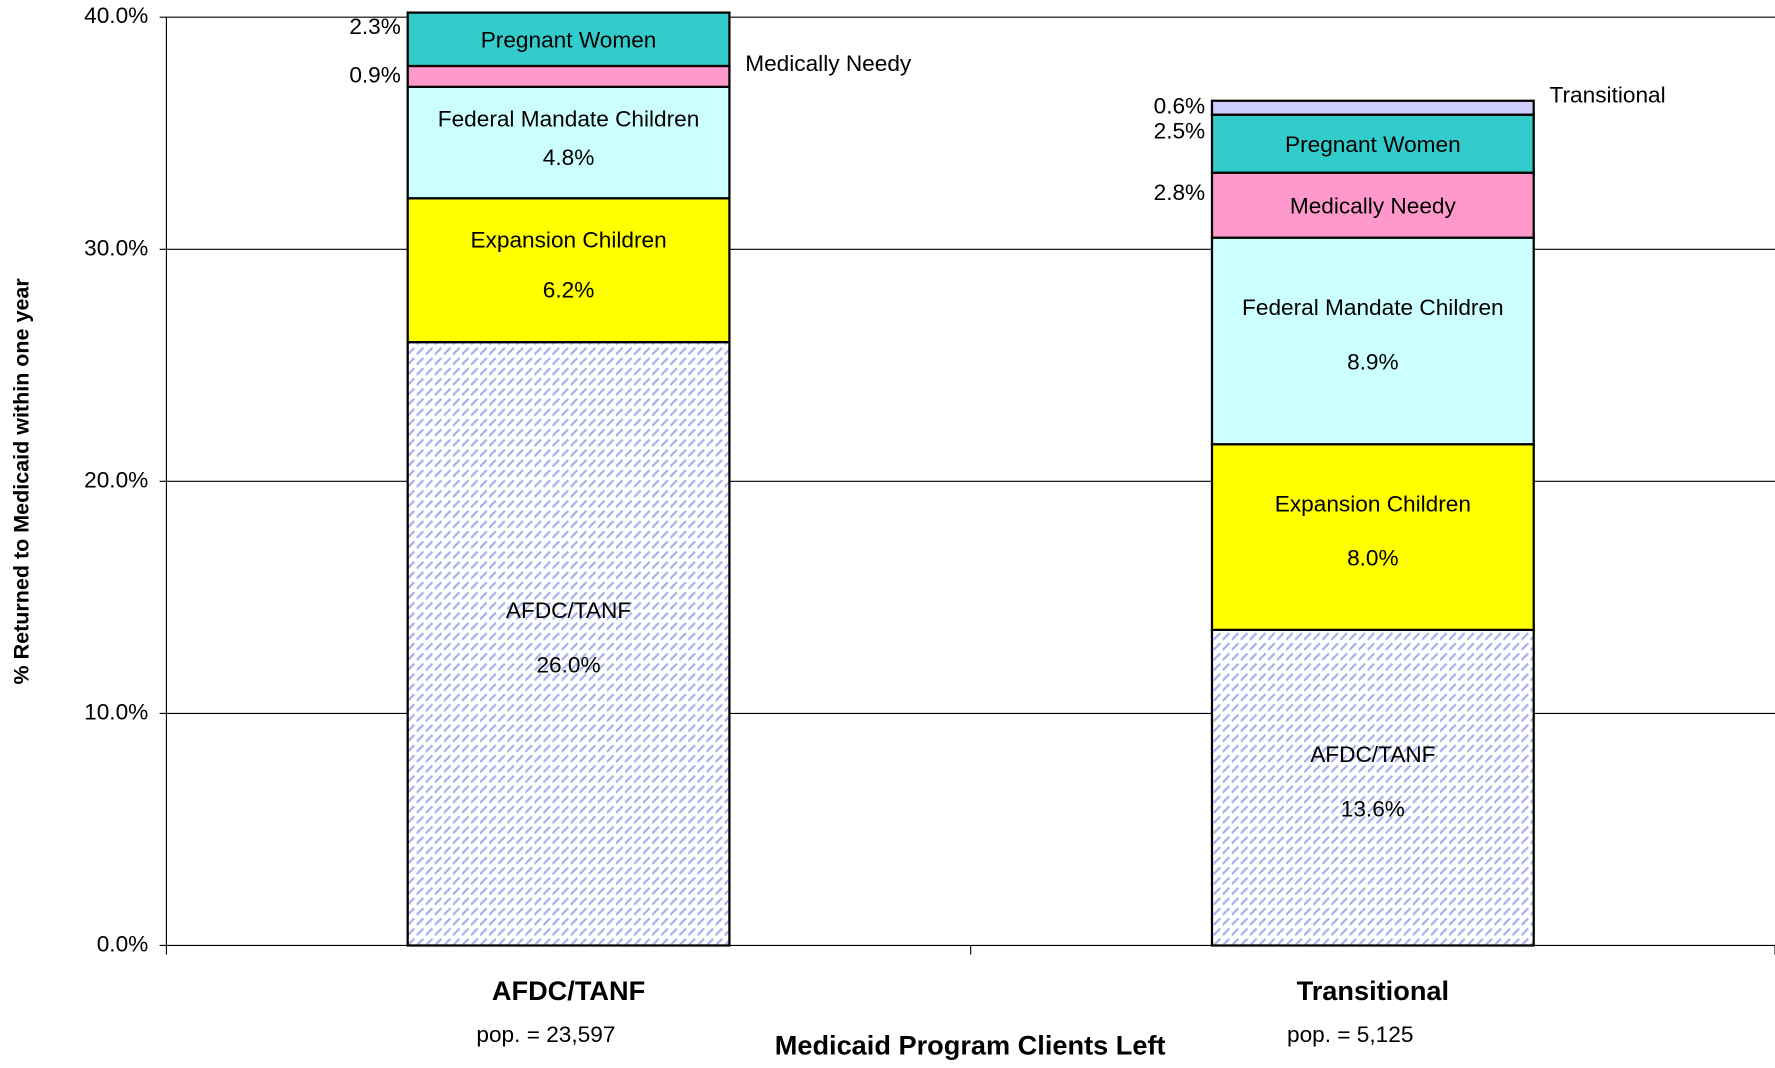 This screenshot has height=1068, width=1775. Describe the element at coordinates (1180, 192) in the screenshot. I see `data-label: 2.8%` at that location.